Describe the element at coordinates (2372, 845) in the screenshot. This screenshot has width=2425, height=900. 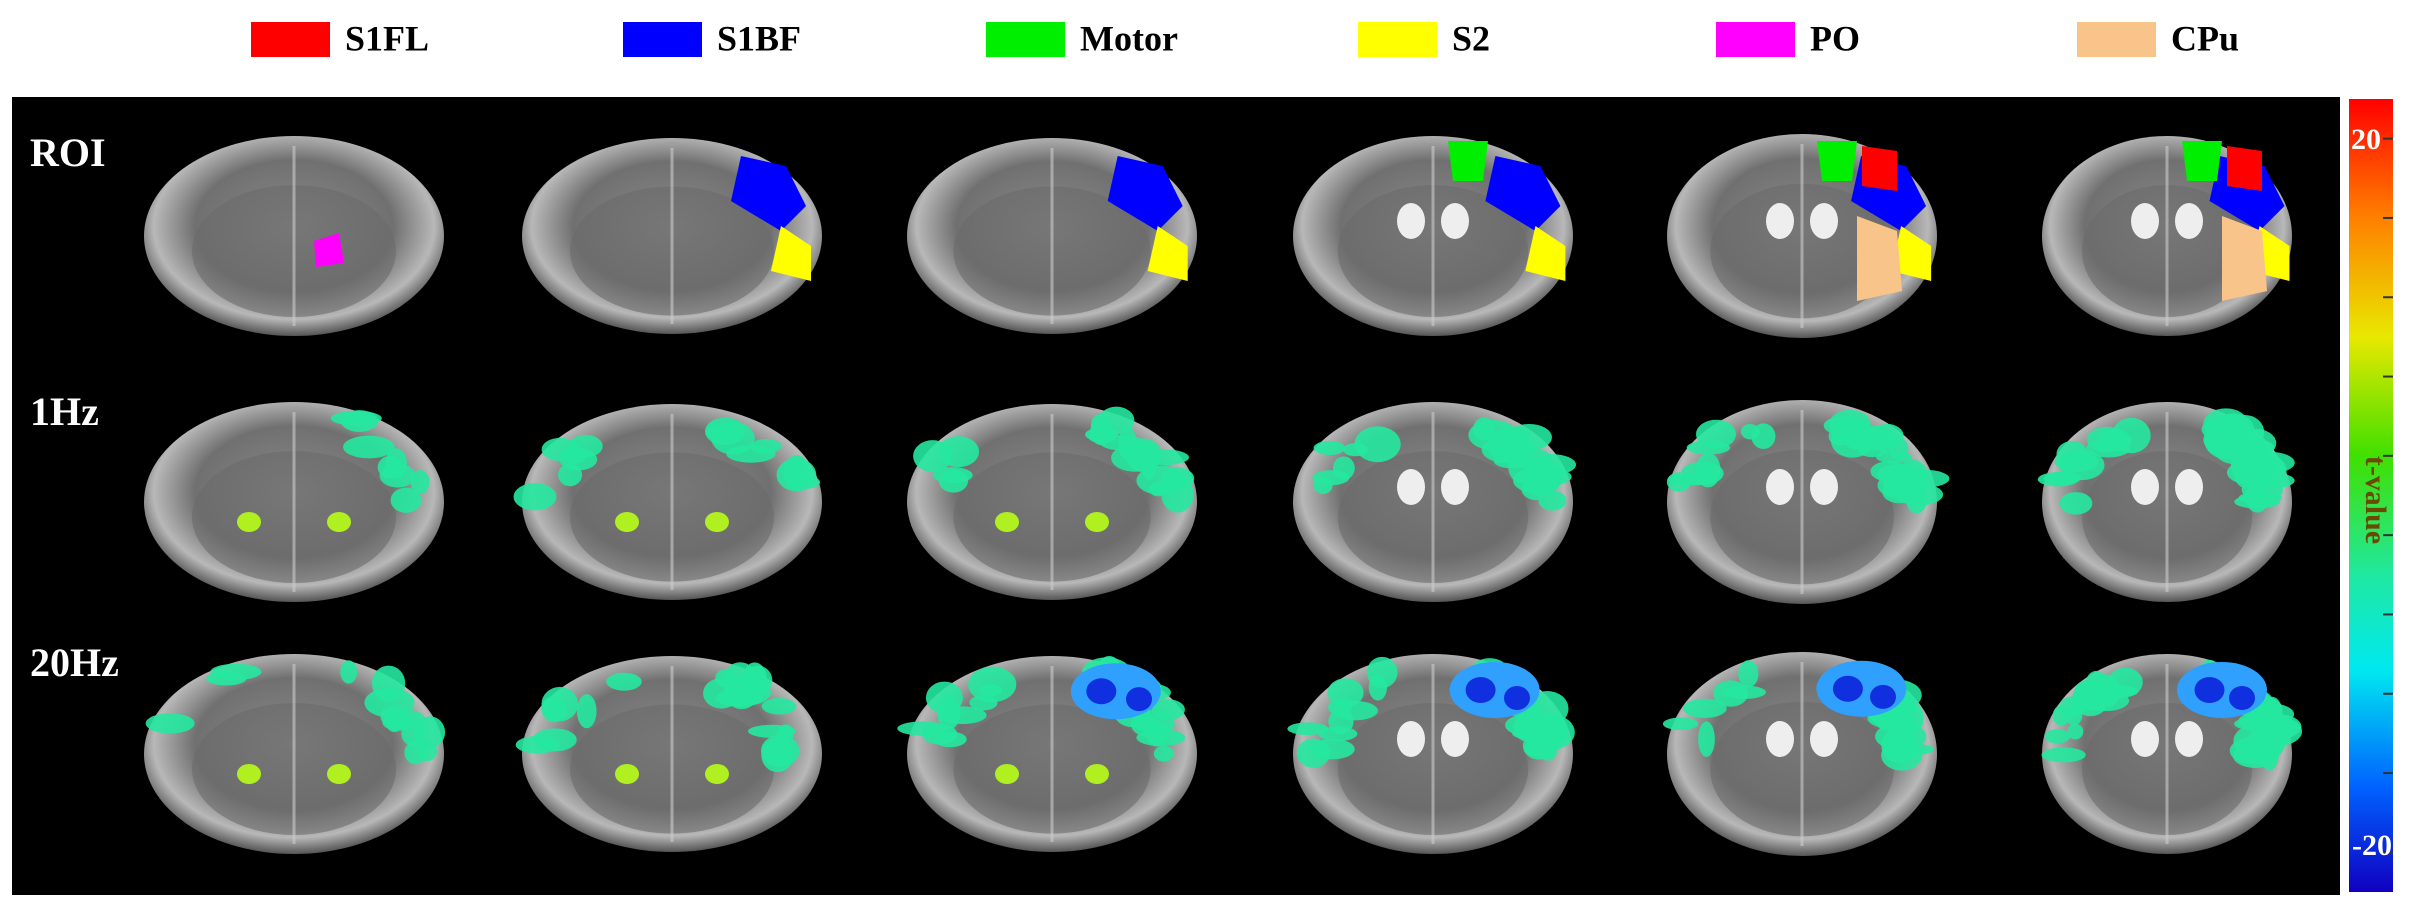
I see `colorbar-min-label: -20` at that location.